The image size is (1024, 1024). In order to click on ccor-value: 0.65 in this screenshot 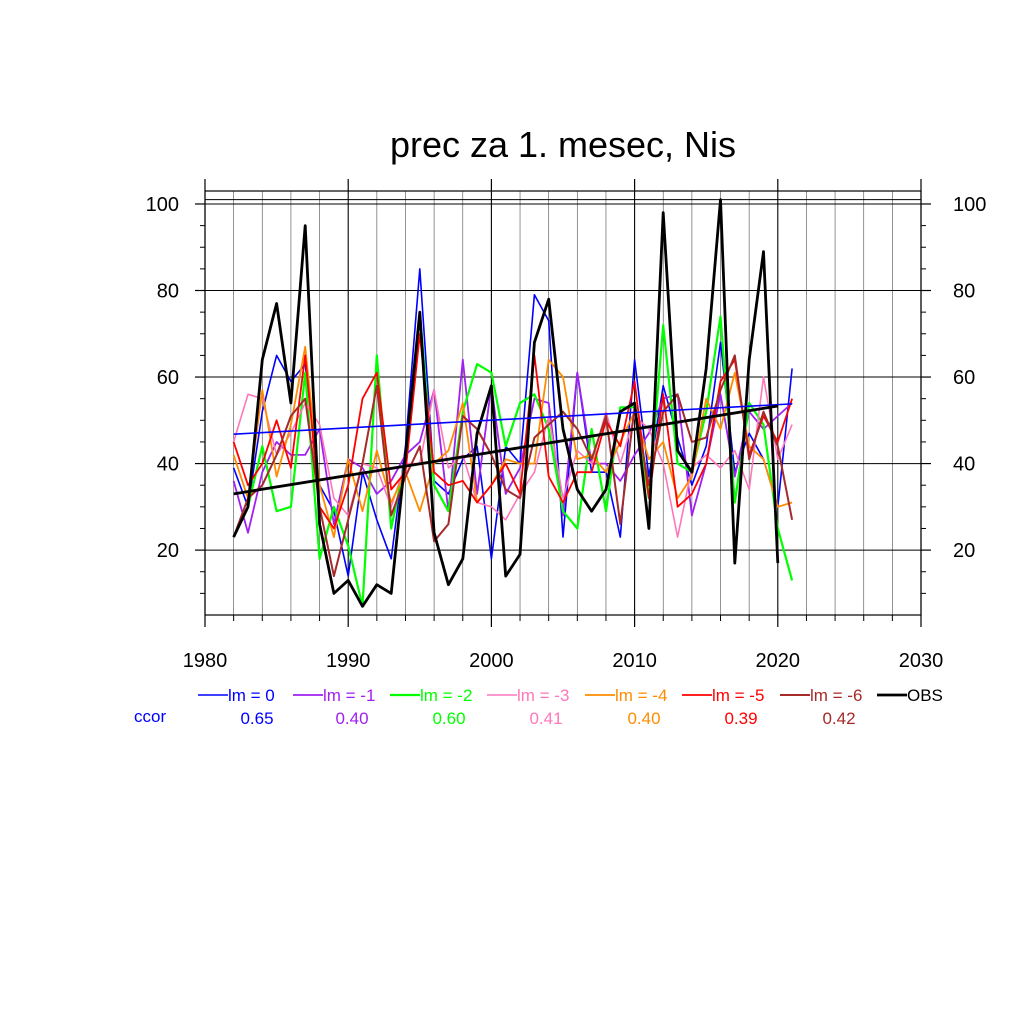, I will do `click(256, 718)`.